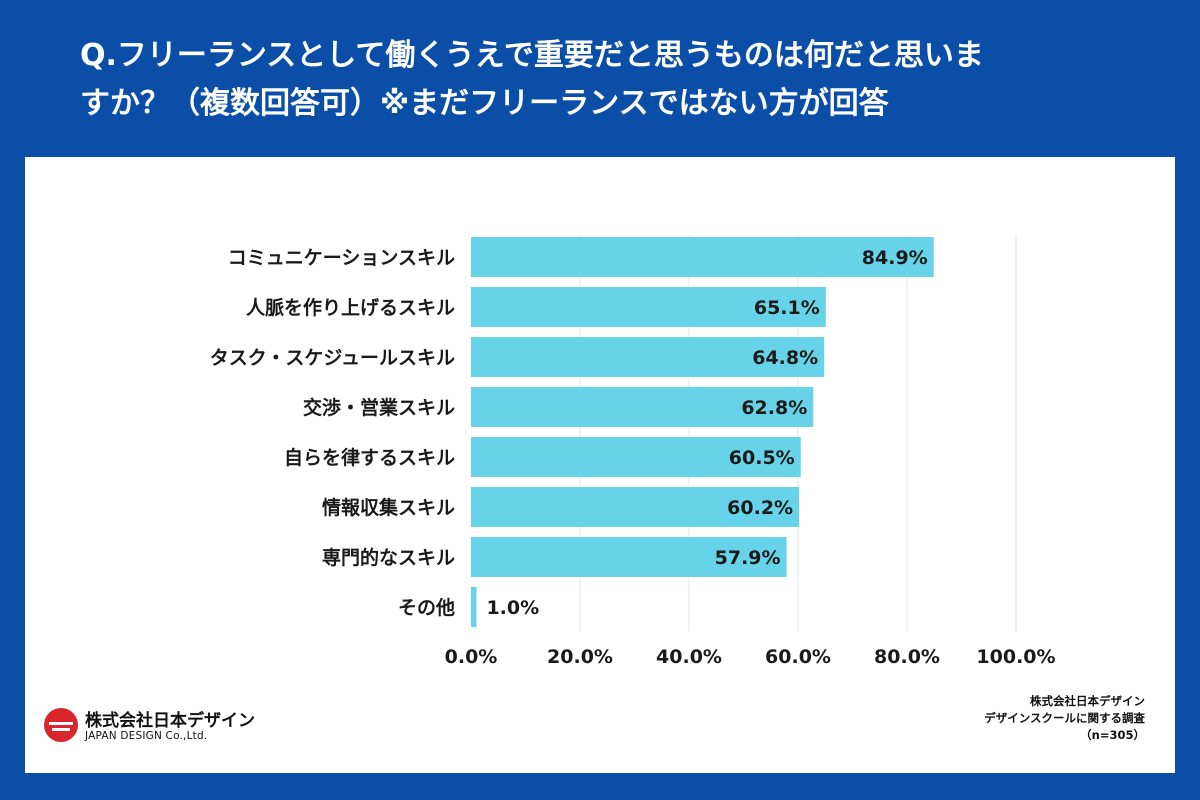 Image resolution: width=1200 pixels, height=800 pixels. What do you see at coordinates (1015, 657) in the screenshot?
I see `x-tick-label-5: 100.0%` at bounding box center [1015, 657].